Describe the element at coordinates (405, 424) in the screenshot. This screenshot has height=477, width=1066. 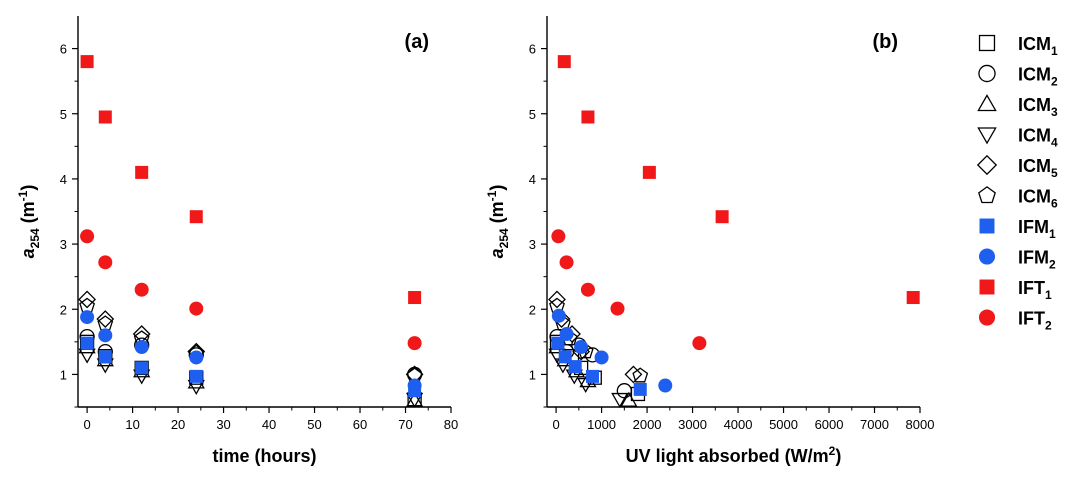
I see `x-tick-label: 70` at that location.